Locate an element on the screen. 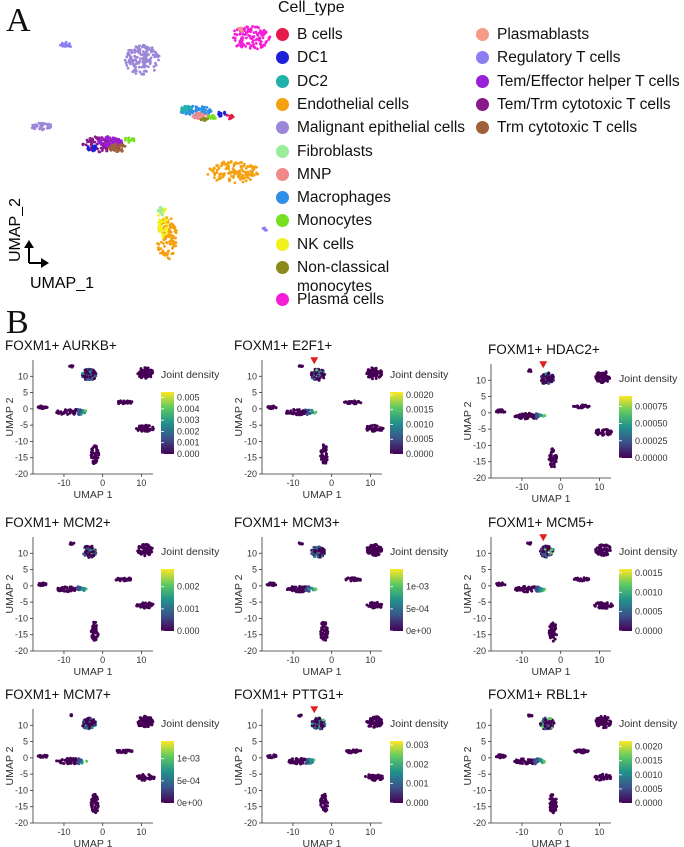 The image size is (684, 847). umap-y-axis-label: UMAP_2 is located at coordinates (15, 230).